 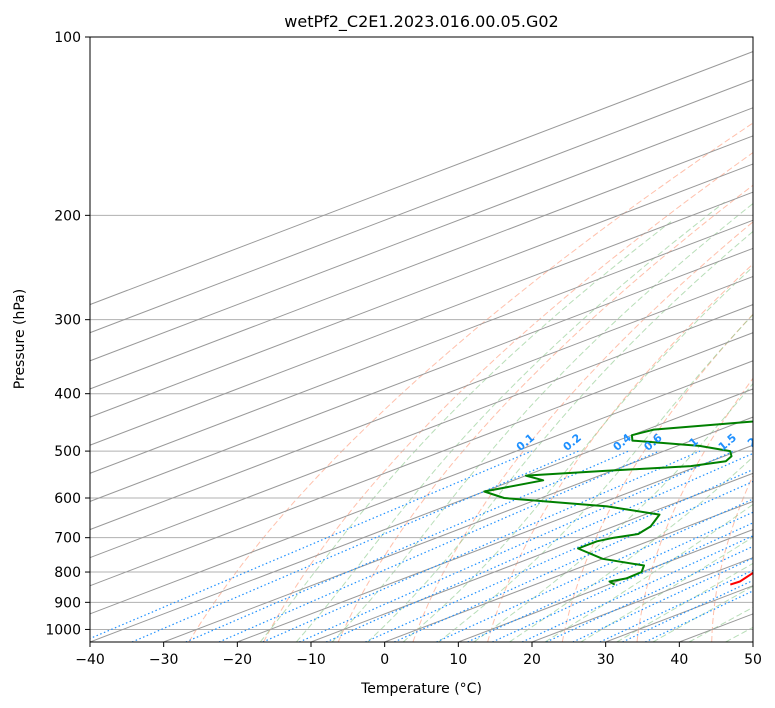 I want to click on x-tick-label: 30, so click(x=606, y=660).